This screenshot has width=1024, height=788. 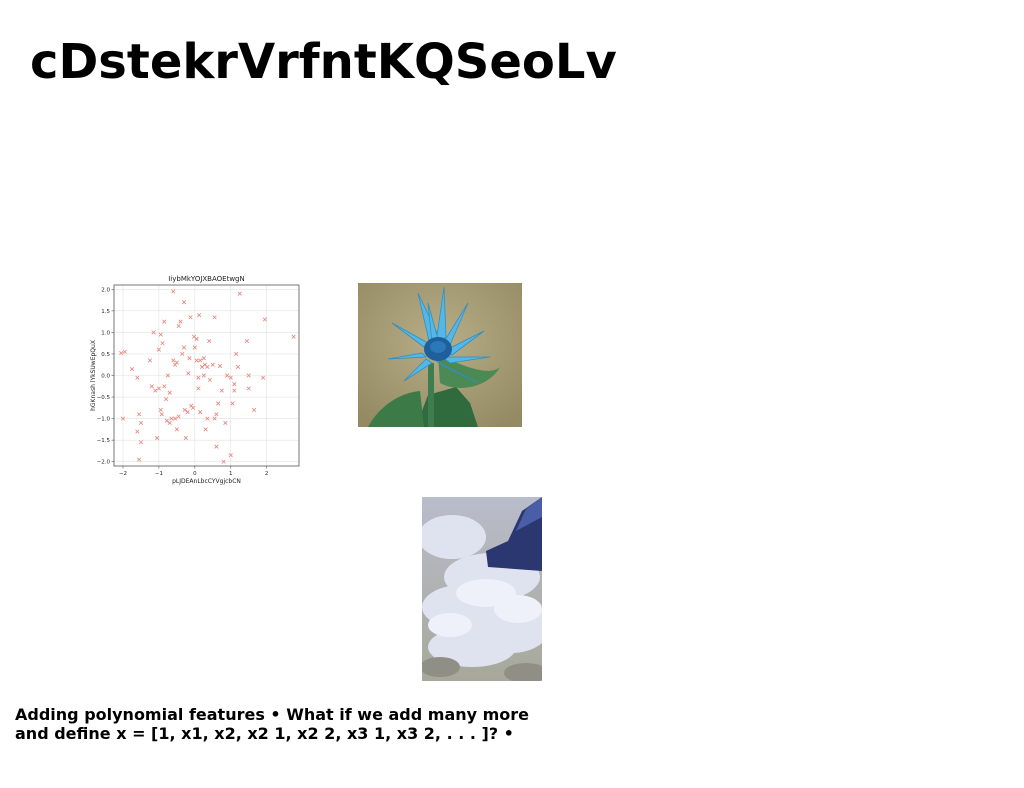 I want to click on y-tick-label: 1.5, so click(x=105, y=312).